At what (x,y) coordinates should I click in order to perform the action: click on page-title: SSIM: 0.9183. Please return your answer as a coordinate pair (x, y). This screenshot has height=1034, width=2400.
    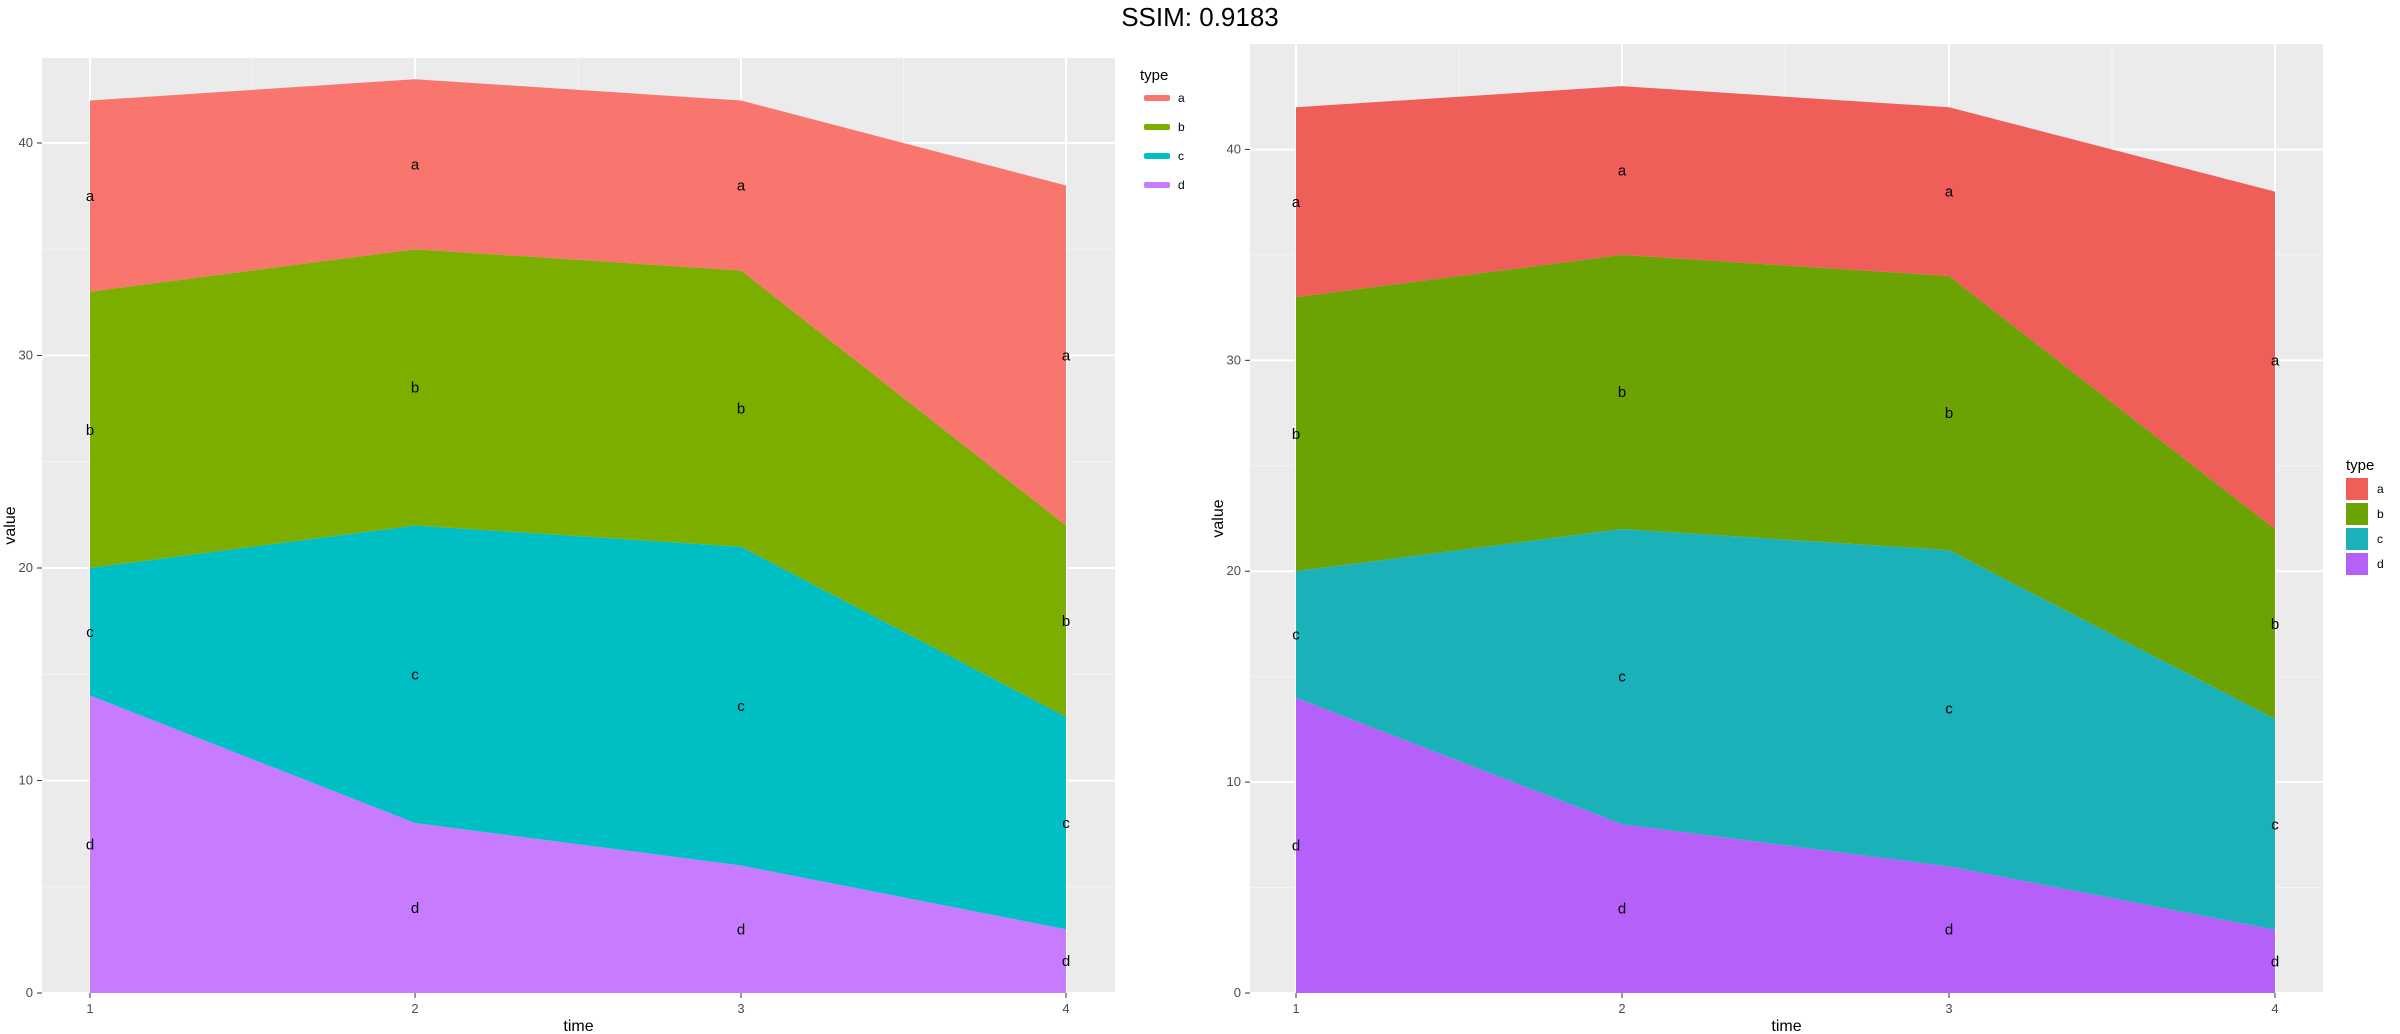
    Looking at the image, I should click on (1200, 17).